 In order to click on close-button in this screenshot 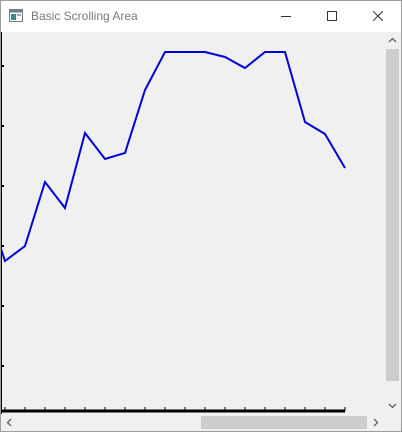, I will do `click(378, 16)`.